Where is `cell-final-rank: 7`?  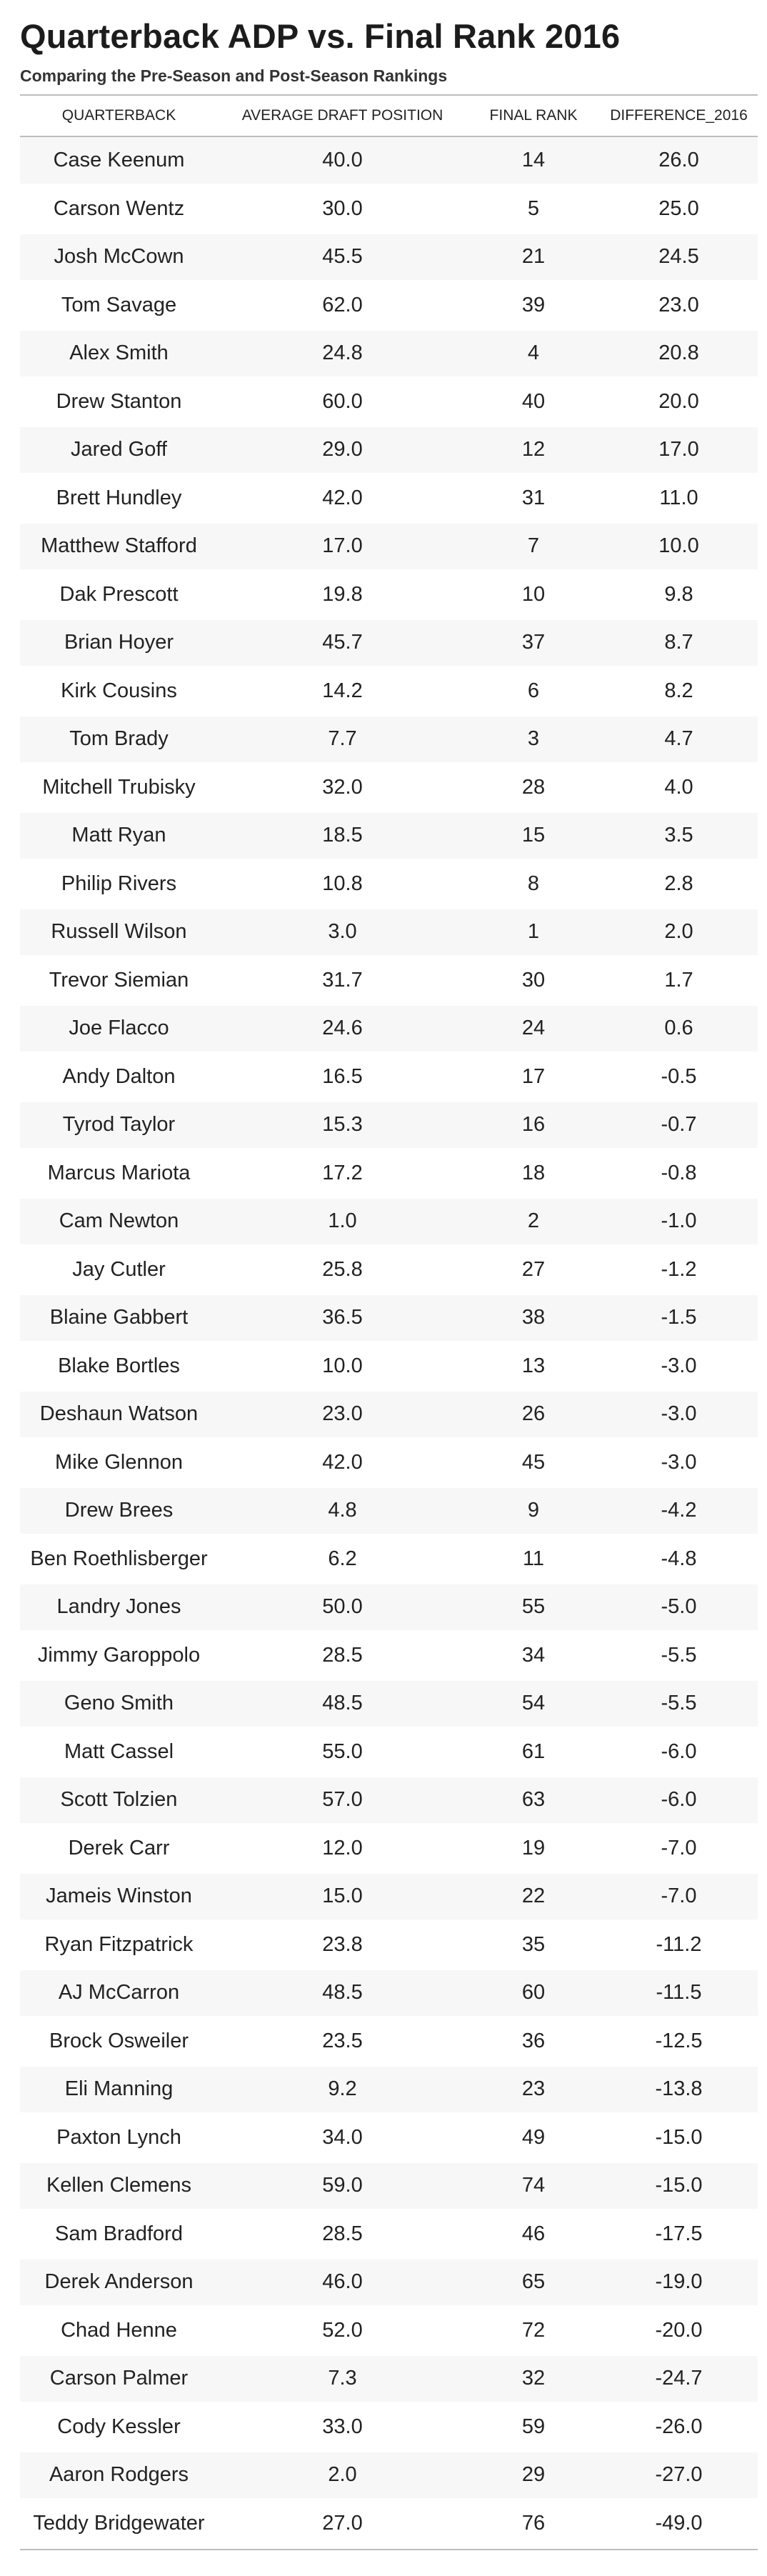
cell-final-rank: 7 is located at coordinates (534, 547).